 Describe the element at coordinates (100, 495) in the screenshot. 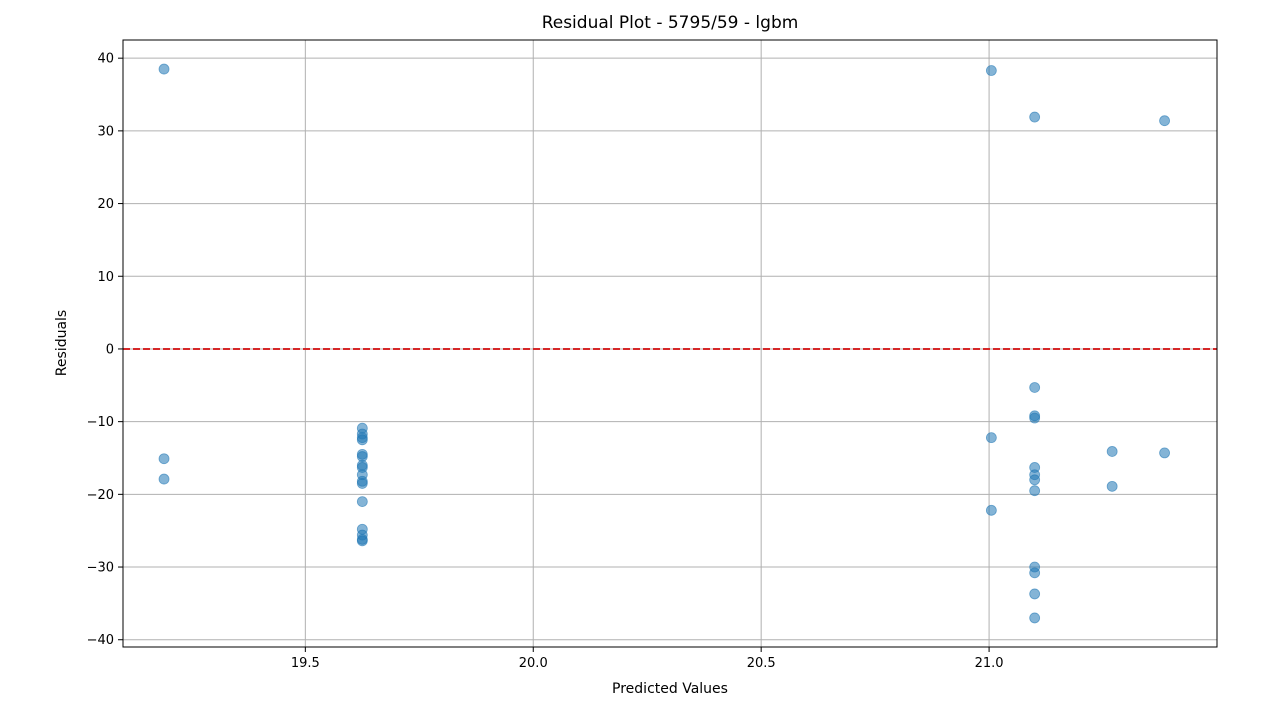

I see `y-tick-label: −20` at that location.